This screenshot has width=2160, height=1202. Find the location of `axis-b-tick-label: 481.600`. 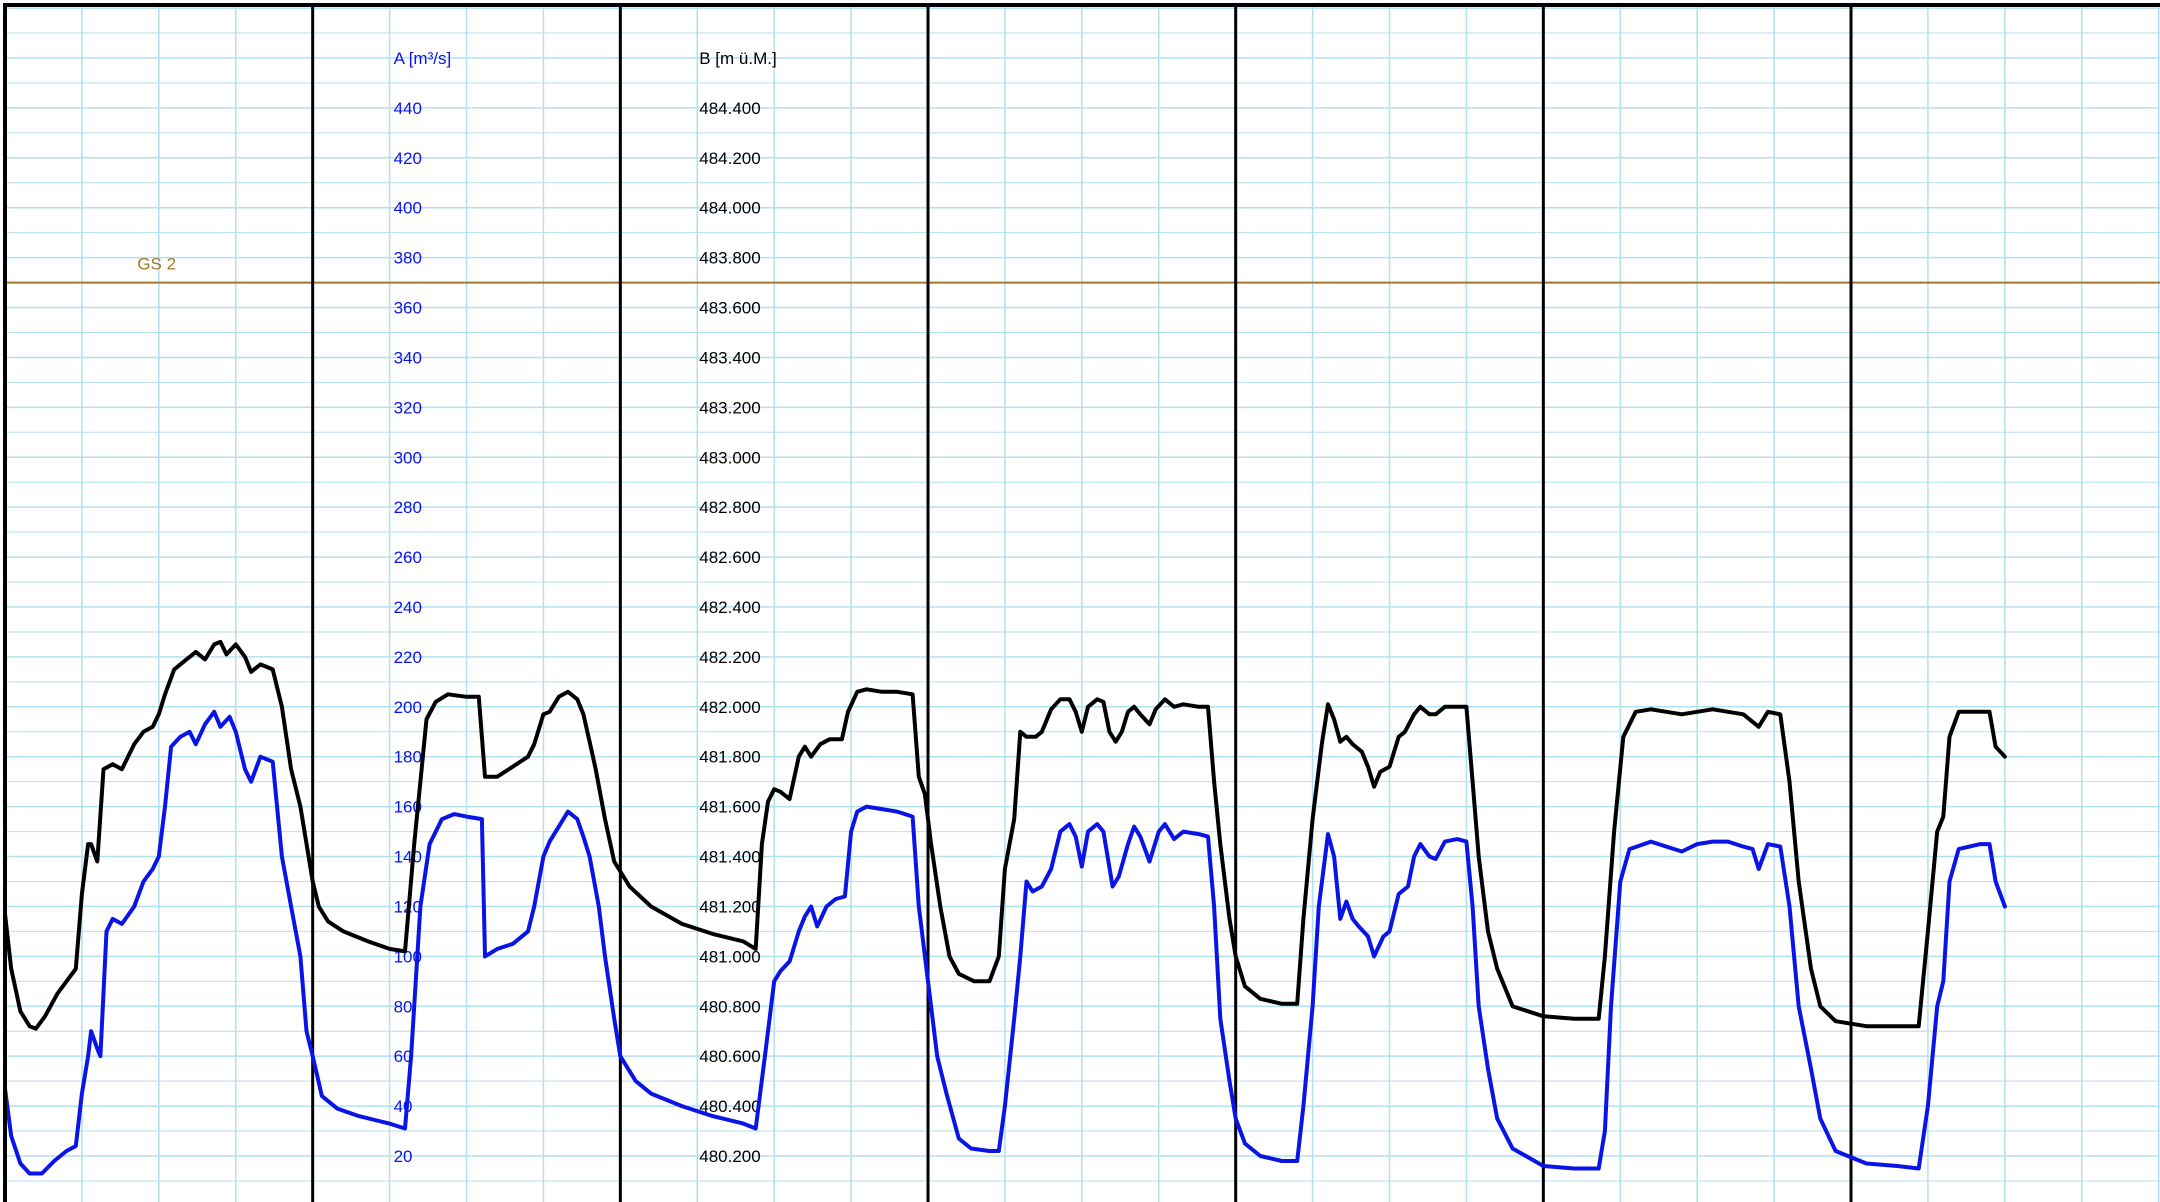

axis-b-tick-label: 481.600 is located at coordinates (729, 807).